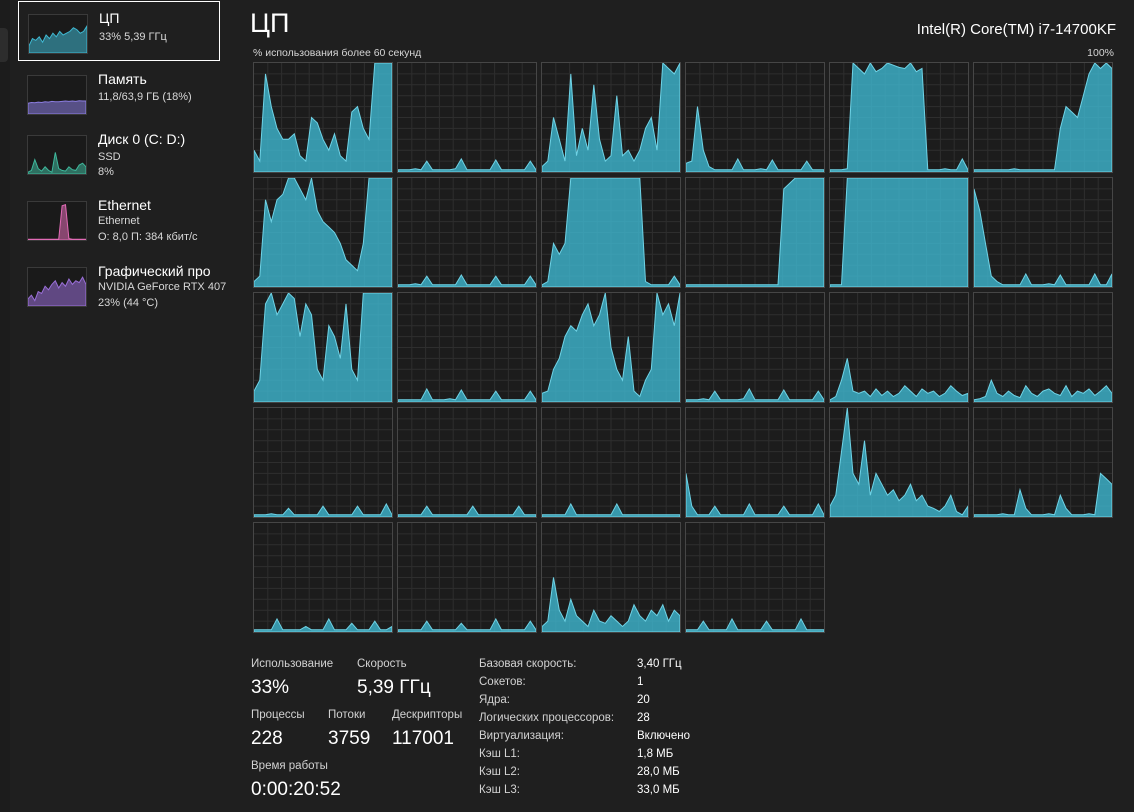 This screenshot has width=1134, height=812. Describe the element at coordinates (655, 754) in the screenshot. I see `spec-value-l1-cache: 1,8 МБ` at that location.